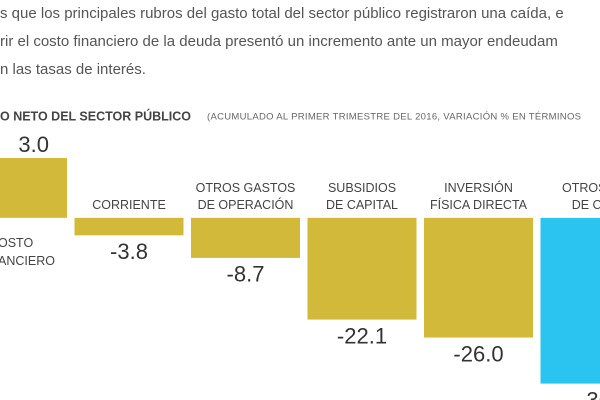 Image resolution: width=600 pixels, height=400 pixels. Describe the element at coordinates (362, 335) in the screenshot. I see `value-label: -22.1` at that location.